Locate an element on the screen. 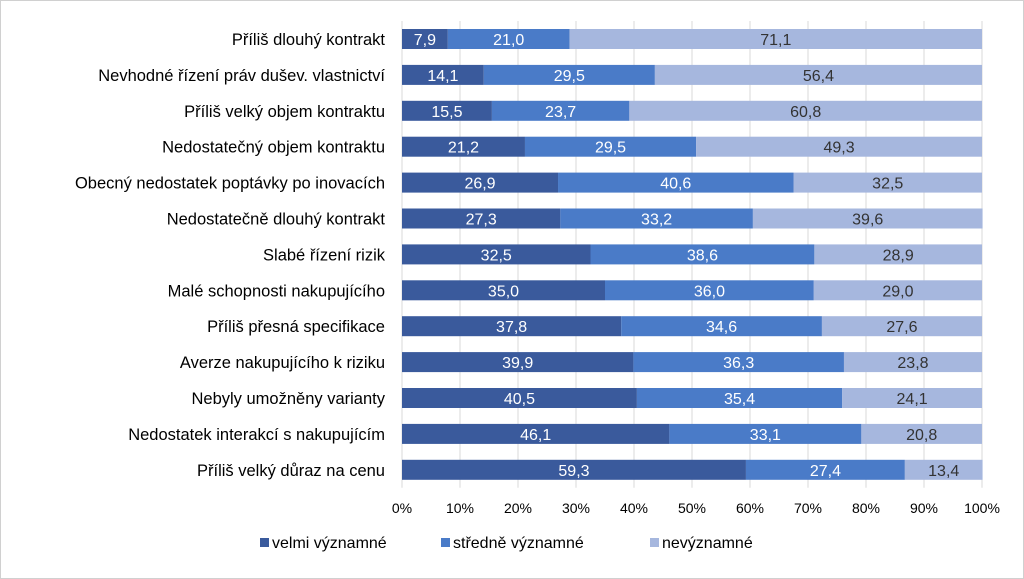 The image size is (1024, 579). legend-label: středně významné is located at coordinates (518, 543).